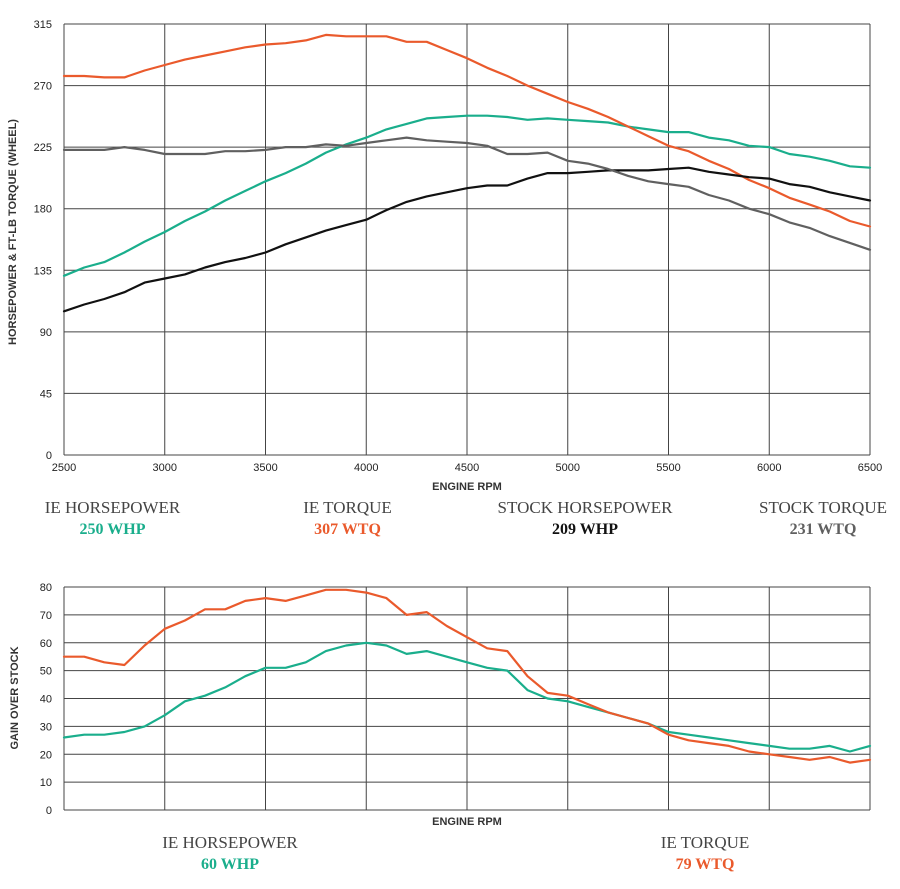 Image resolution: width=900 pixels, height=889 pixels. Describe the element at coordinates (347, 519) in the screenshot. I see `legend-ie-torque: IE TORQUE 307 WTQ` at that location.